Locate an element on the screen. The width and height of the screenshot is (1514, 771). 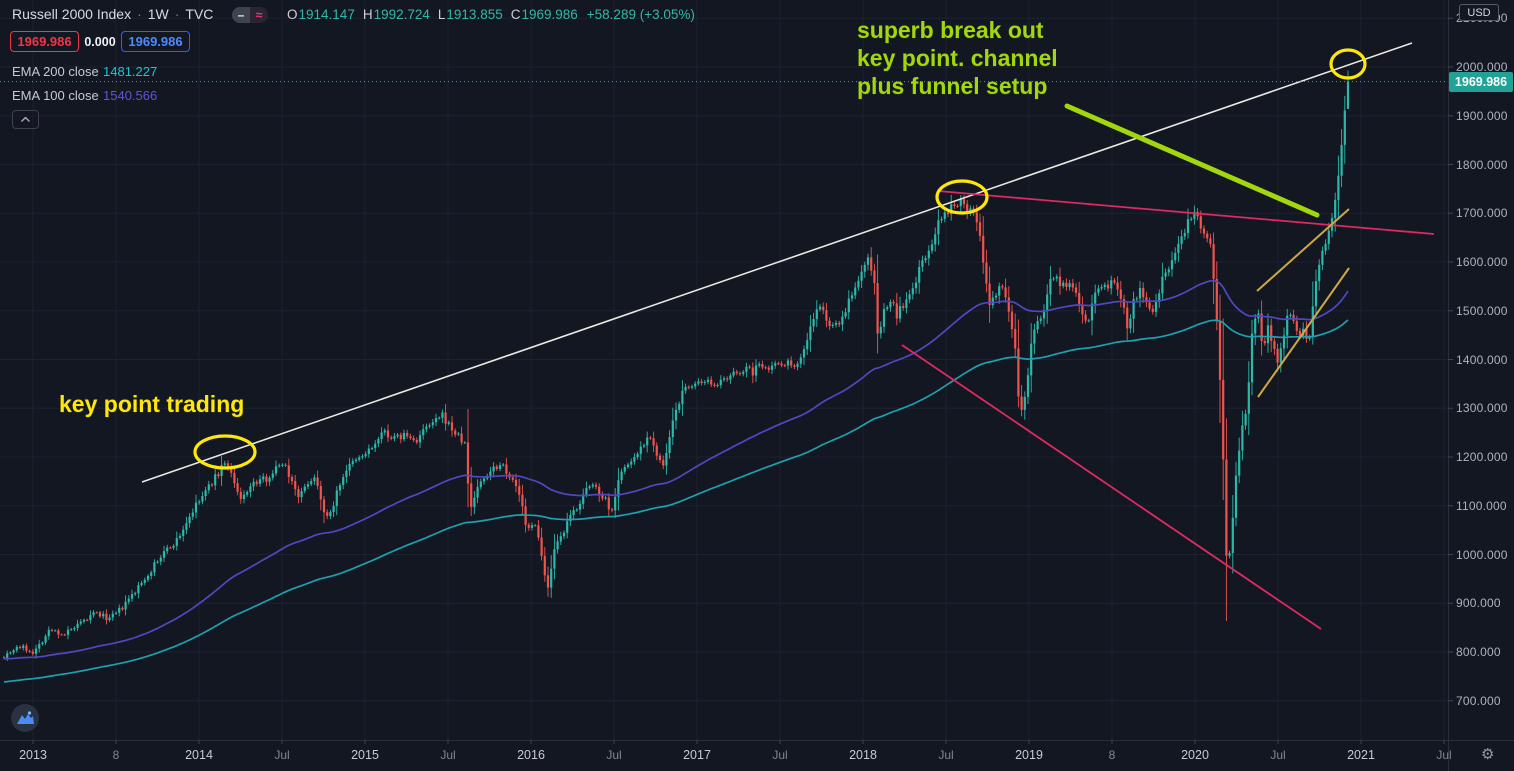
close-value: 1969.986 is located at coordinates (549, 14).